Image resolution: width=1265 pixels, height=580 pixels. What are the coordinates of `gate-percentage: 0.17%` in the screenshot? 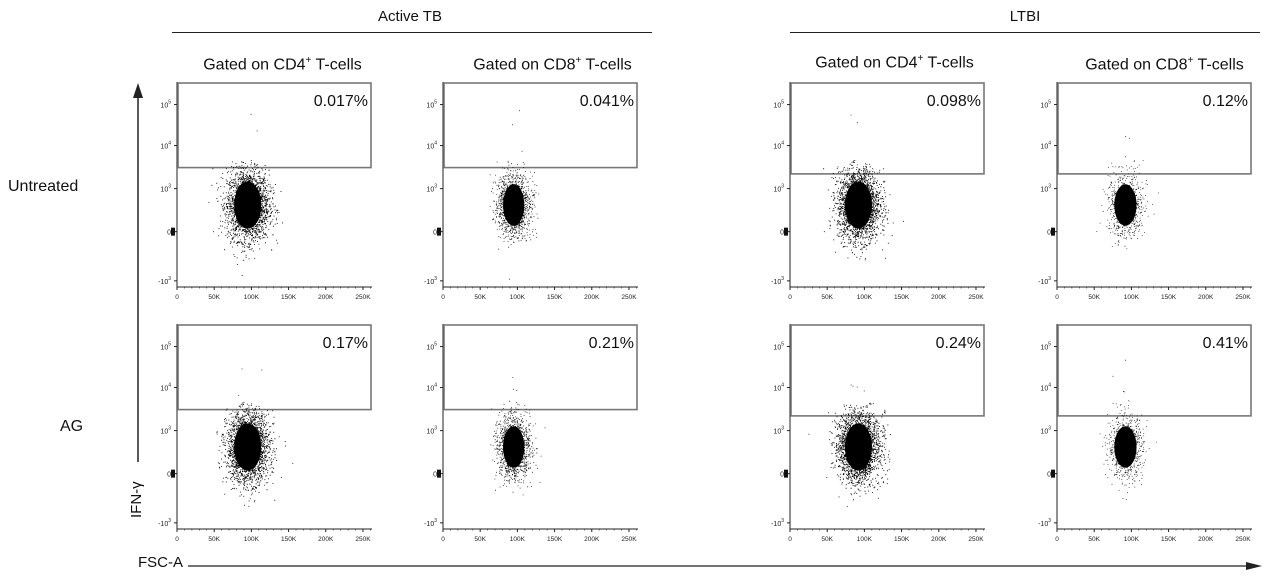 It's located at (345, 343).